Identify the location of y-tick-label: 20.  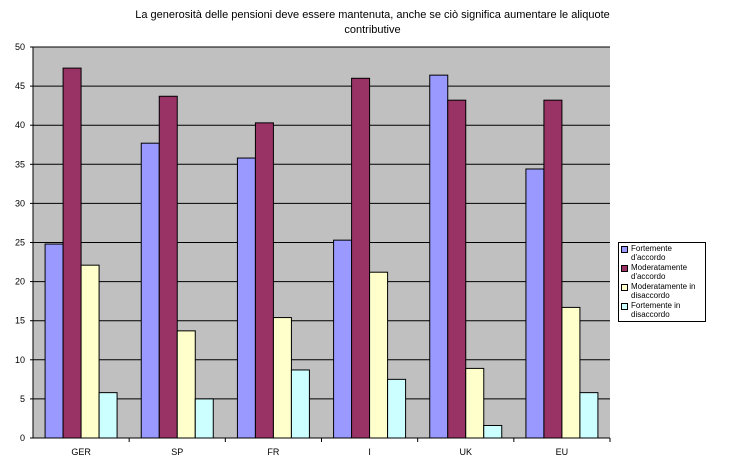
(20, 282).